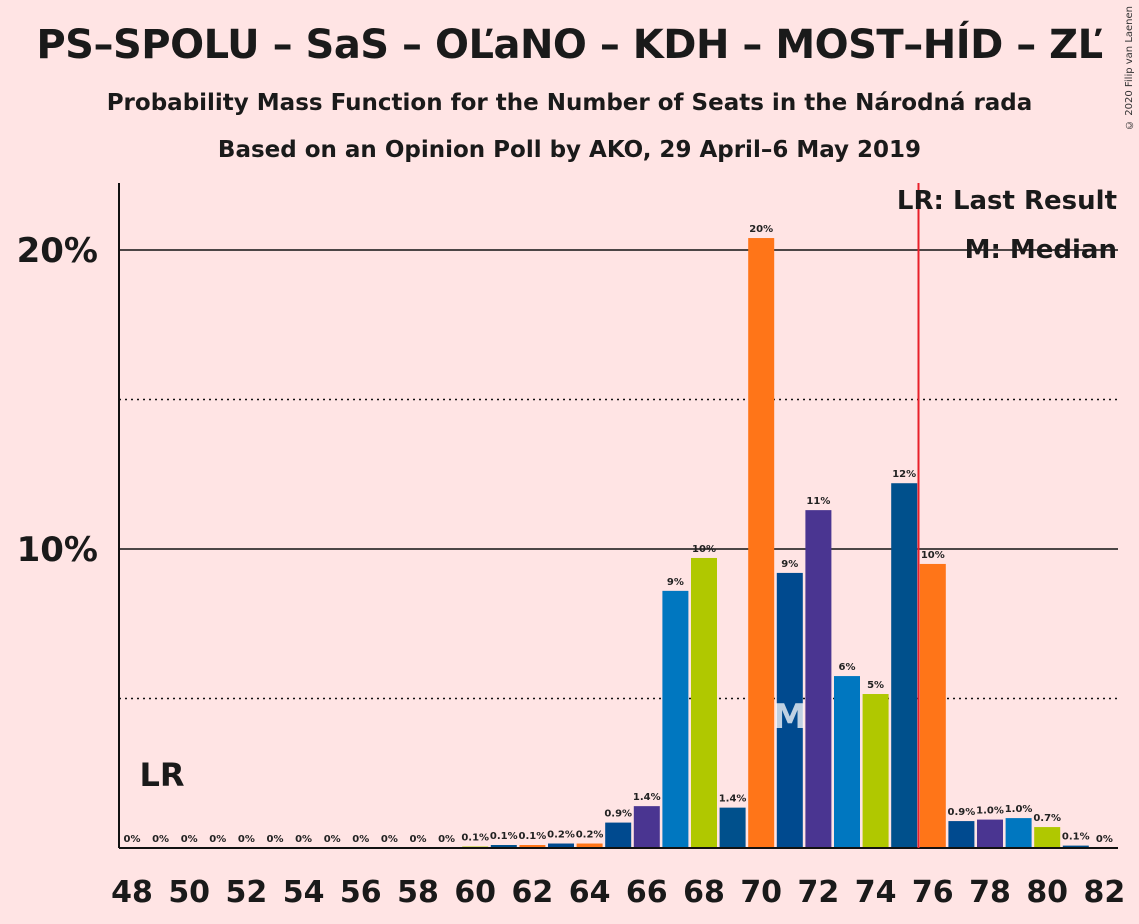 The width and height of the screenshot is (1139, 924). What do you see at coordinates (818, 501) in the screenshot?
I see `bar-value-label: 11%` at bounding box center [818, 501].